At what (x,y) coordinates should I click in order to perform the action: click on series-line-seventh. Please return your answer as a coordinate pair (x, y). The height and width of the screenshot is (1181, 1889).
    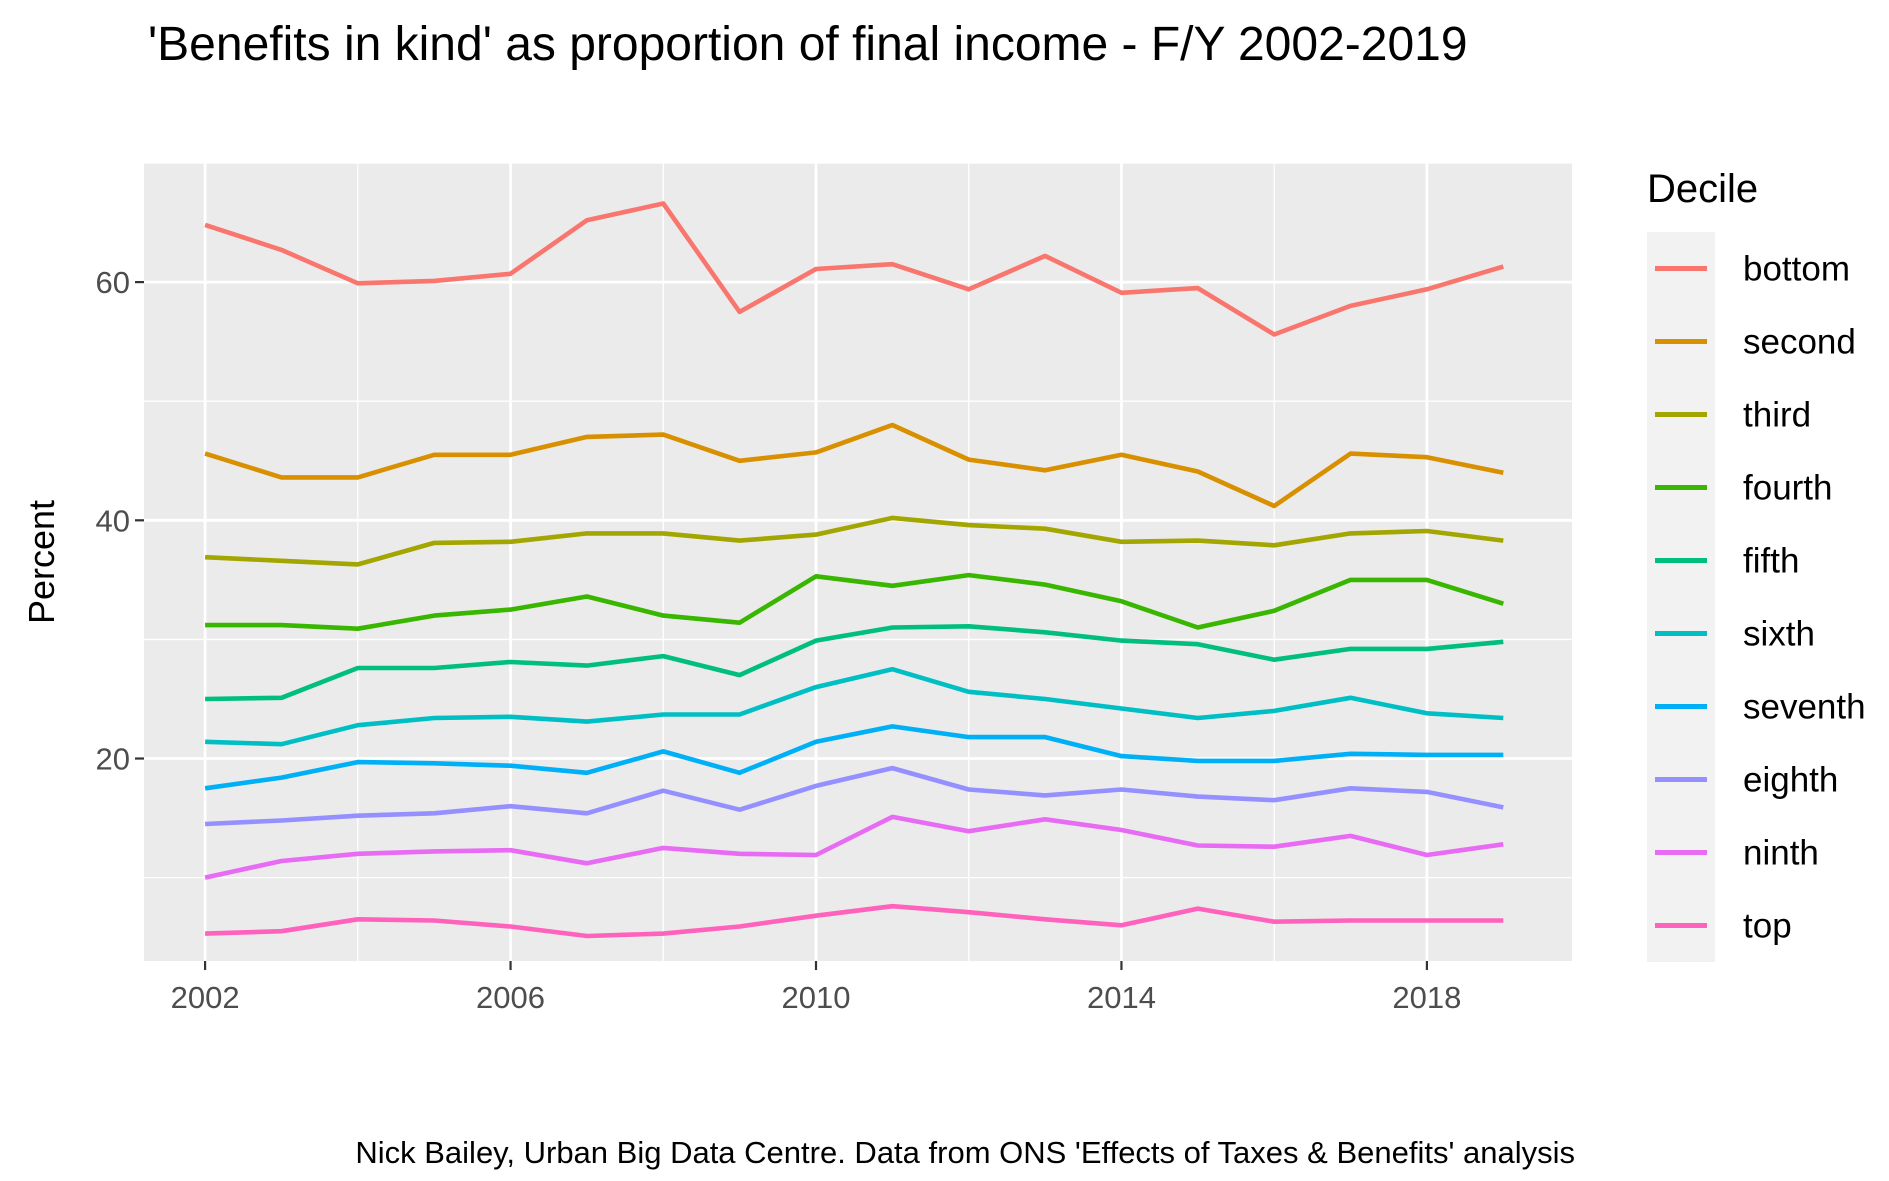
    Looking at the image, I should click on (854, 757).